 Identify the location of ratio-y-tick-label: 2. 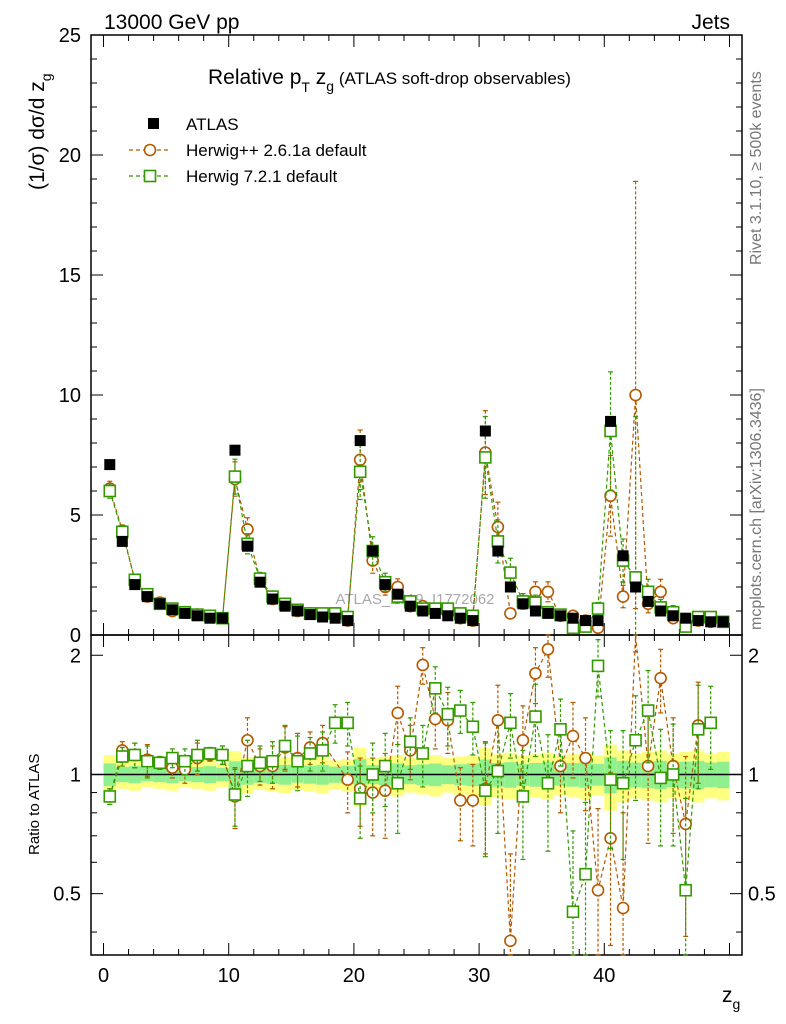
(75, 656).